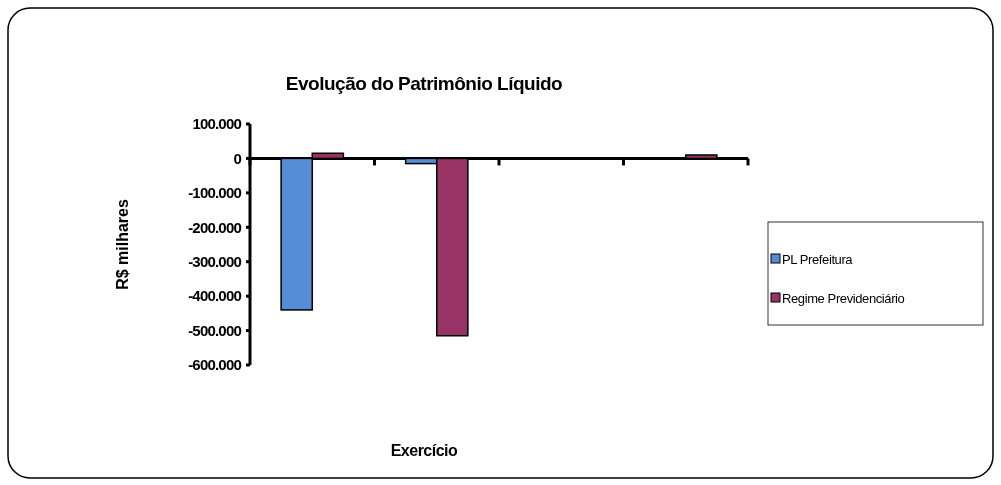  Describe the element at coordinates (843, 298) in the screenshot. I see `legend-label: Regime Previdenciário` at that location.